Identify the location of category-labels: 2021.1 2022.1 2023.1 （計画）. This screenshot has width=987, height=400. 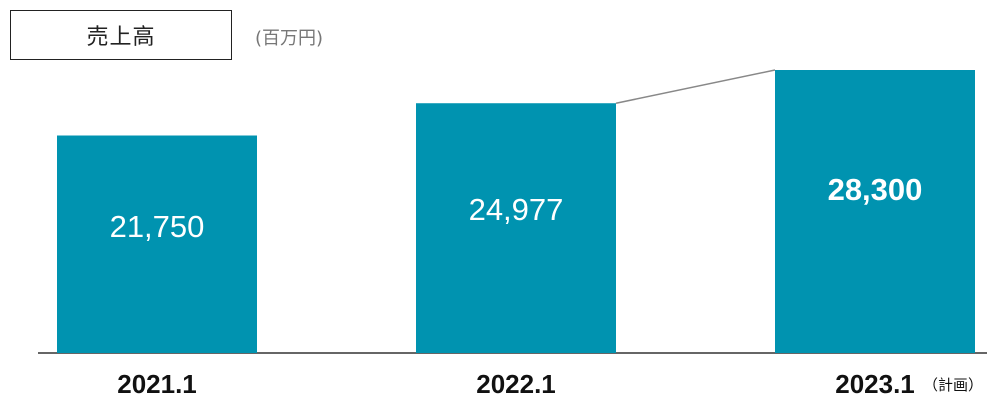
(550, 384).